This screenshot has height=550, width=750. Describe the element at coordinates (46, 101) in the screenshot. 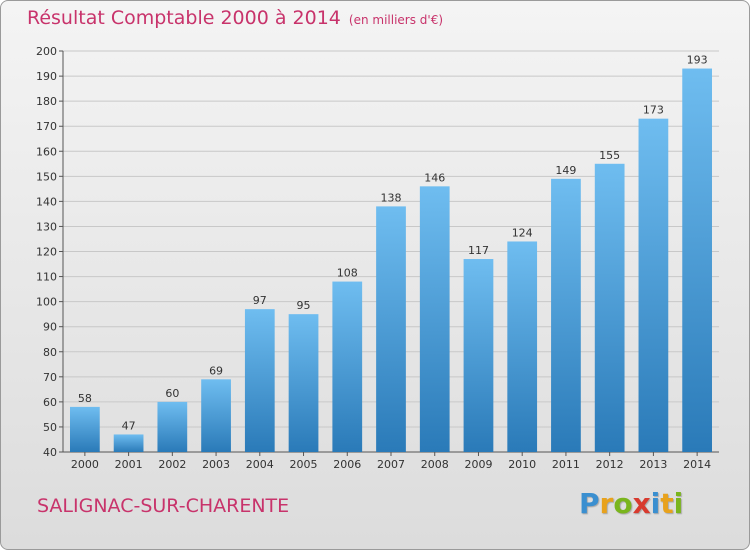

I see `y-tick-label: 180` at that location.